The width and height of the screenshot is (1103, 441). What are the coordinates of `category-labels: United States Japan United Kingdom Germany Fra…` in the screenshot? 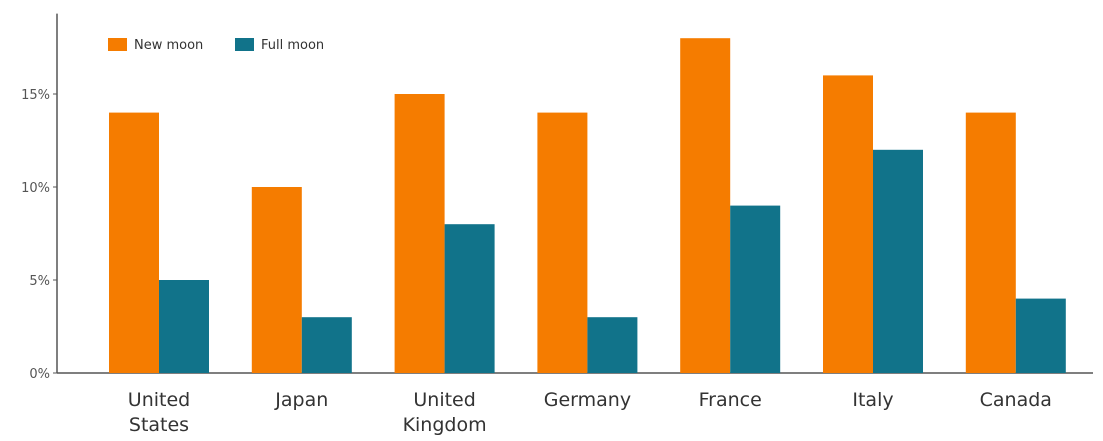 It's located at (590, 412).